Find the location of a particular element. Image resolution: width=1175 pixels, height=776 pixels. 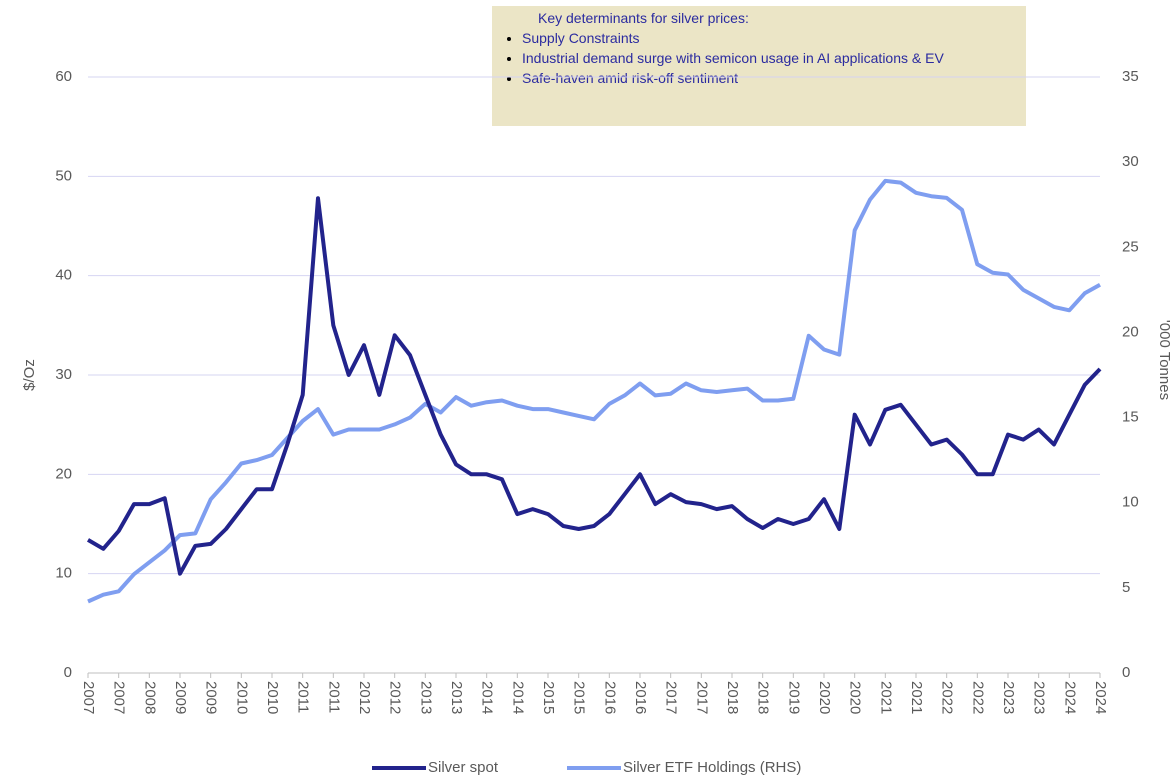

y2-tick-label: 10 is located at coordinates (1130, 502).